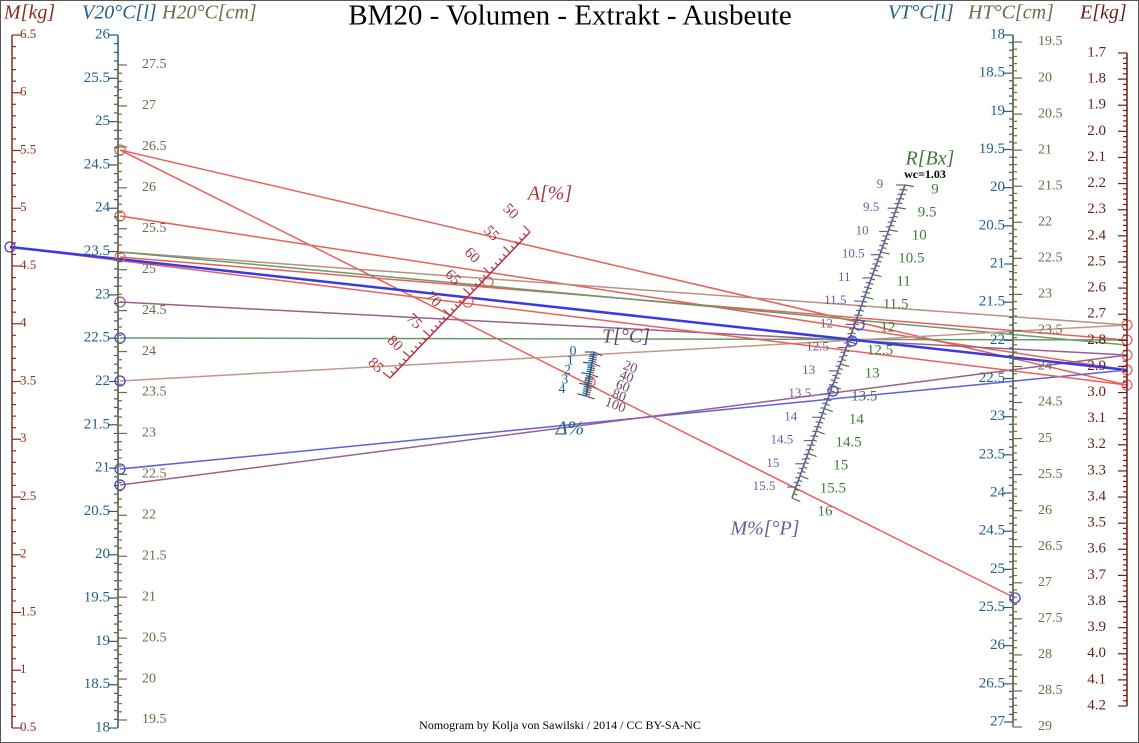  Describe the element at coordinates (911, 258) in the screenshot. I see `tick-label: 10.5` at that location.